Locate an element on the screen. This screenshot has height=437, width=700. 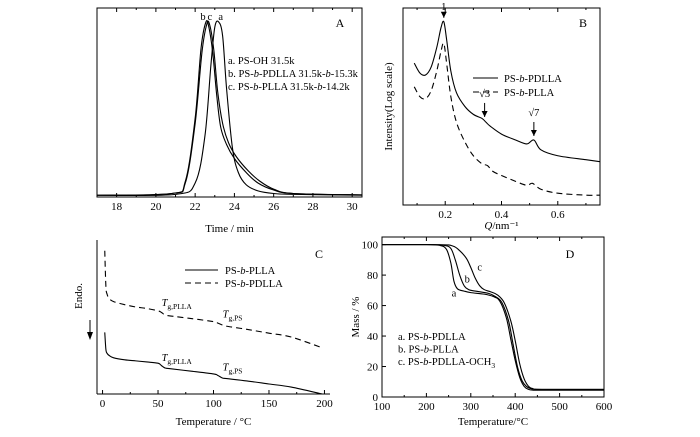
x-tick-label: 0.4 is located at coordinates (502, 215).